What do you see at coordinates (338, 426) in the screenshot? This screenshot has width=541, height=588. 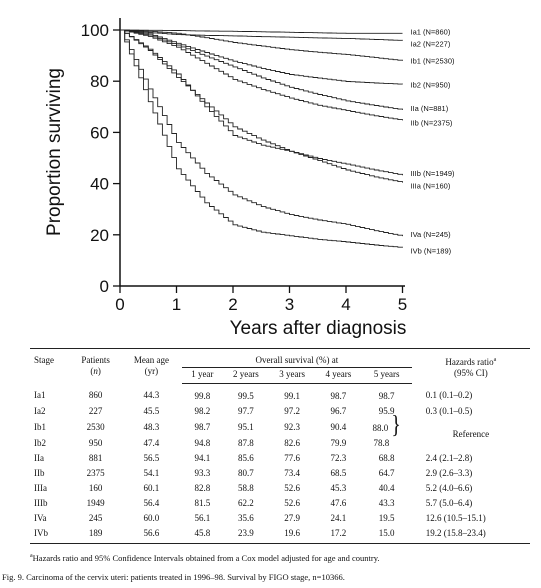 I see `survival-cell: 90.4` at bounding box center [338, 426].